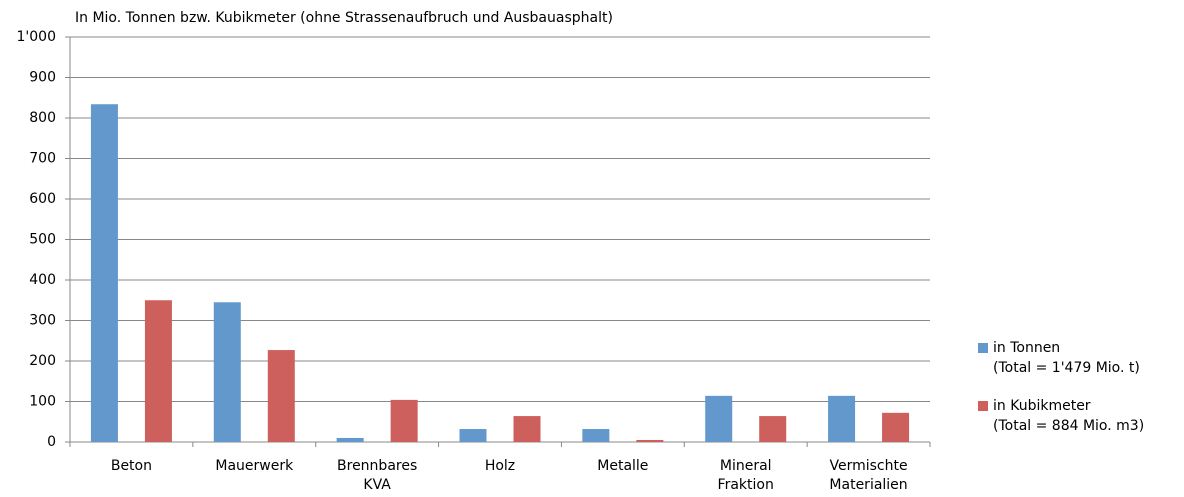 Image resolution: width=1184 pixels, height=497 pixels. What do you see at coordinates (745, 475) in the screenshot?
I see `x-tick-label: Mineral Fraktion` at bounding box center [745, 475].